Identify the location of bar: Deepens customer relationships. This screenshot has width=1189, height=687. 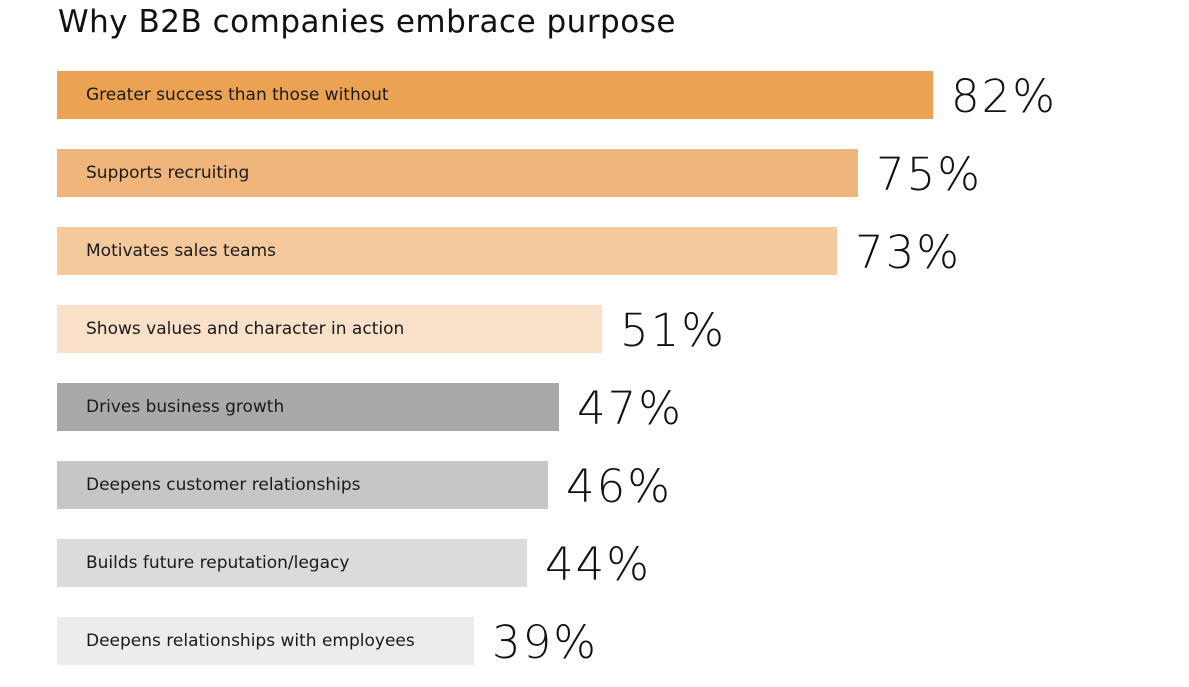
(302, 485).